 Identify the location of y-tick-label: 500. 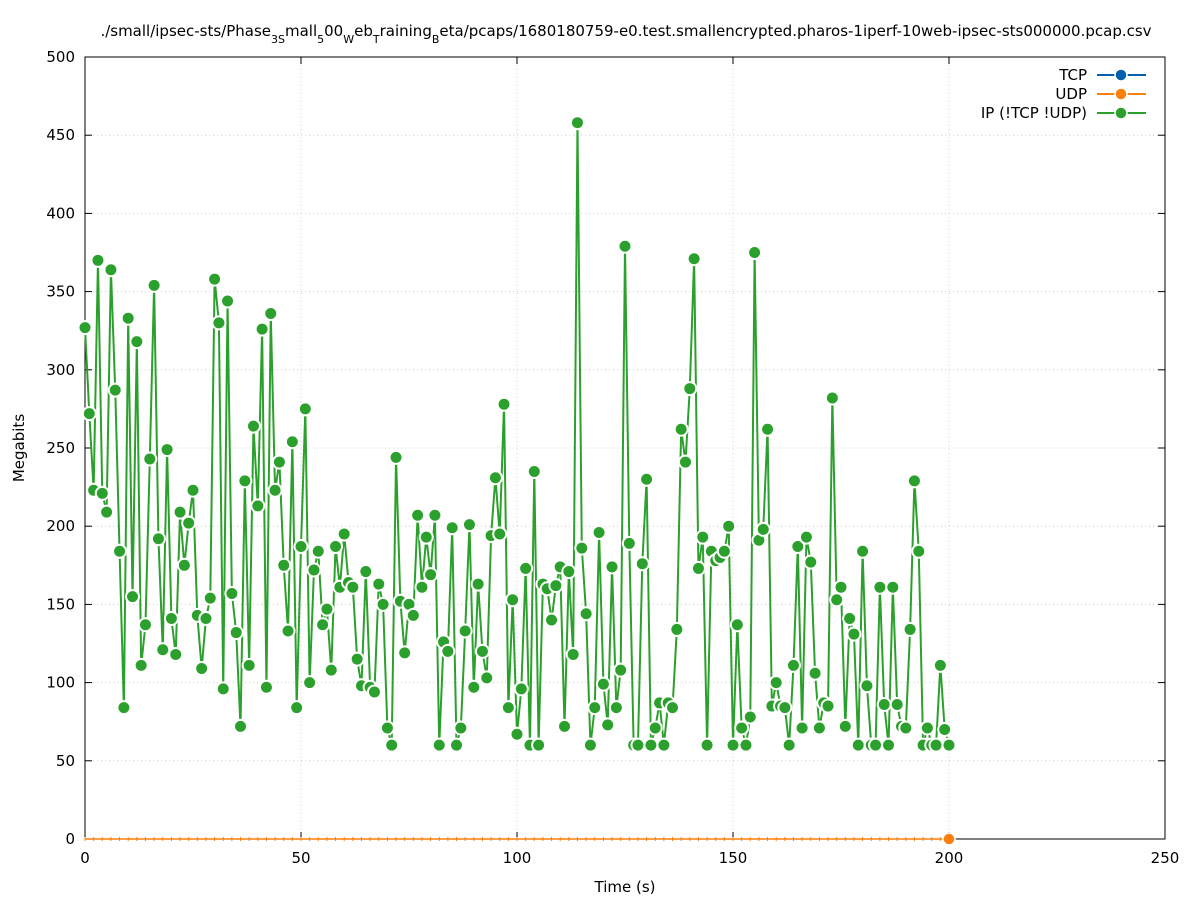
(60, 57).